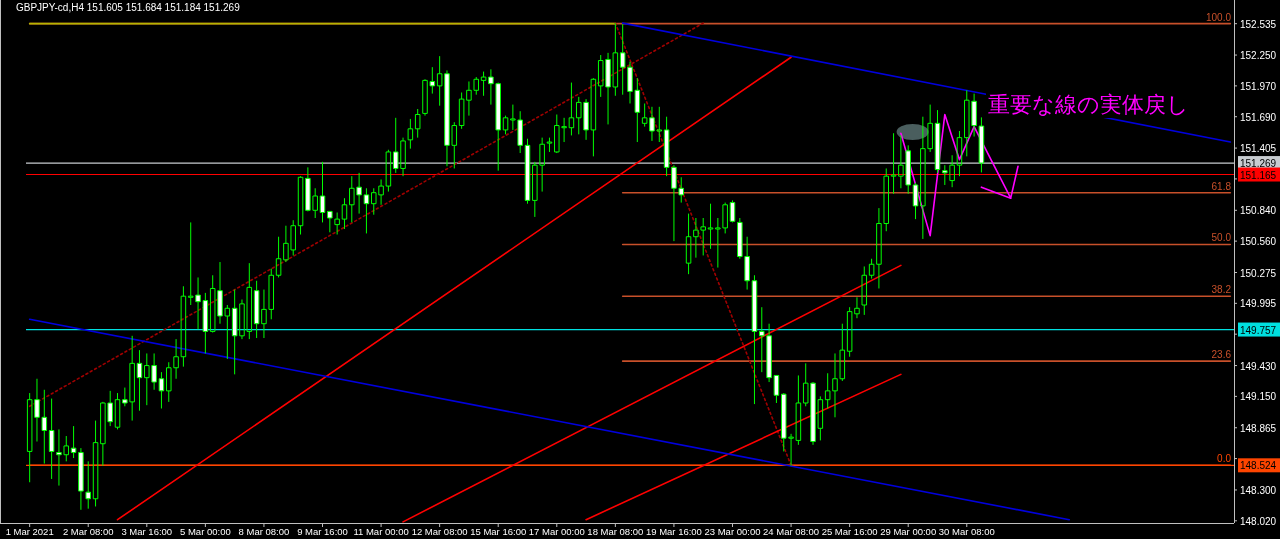 Image resolution: width=1280 pixels, height=539 pixels. What do you see at coordinates (264, 531) in the screenshot?
I see `x-tick-label: 8 Mar 08:00` at bounding box center [264, 531].